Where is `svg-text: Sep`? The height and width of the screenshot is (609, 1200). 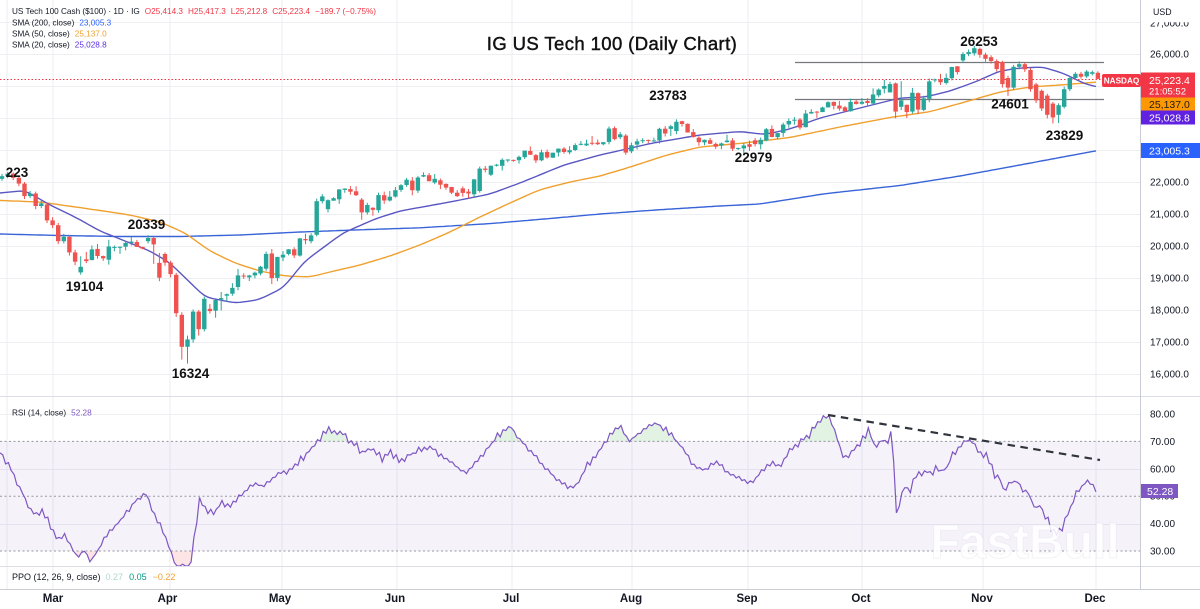
svg-text: Sep is located at coordinates (746, 599).